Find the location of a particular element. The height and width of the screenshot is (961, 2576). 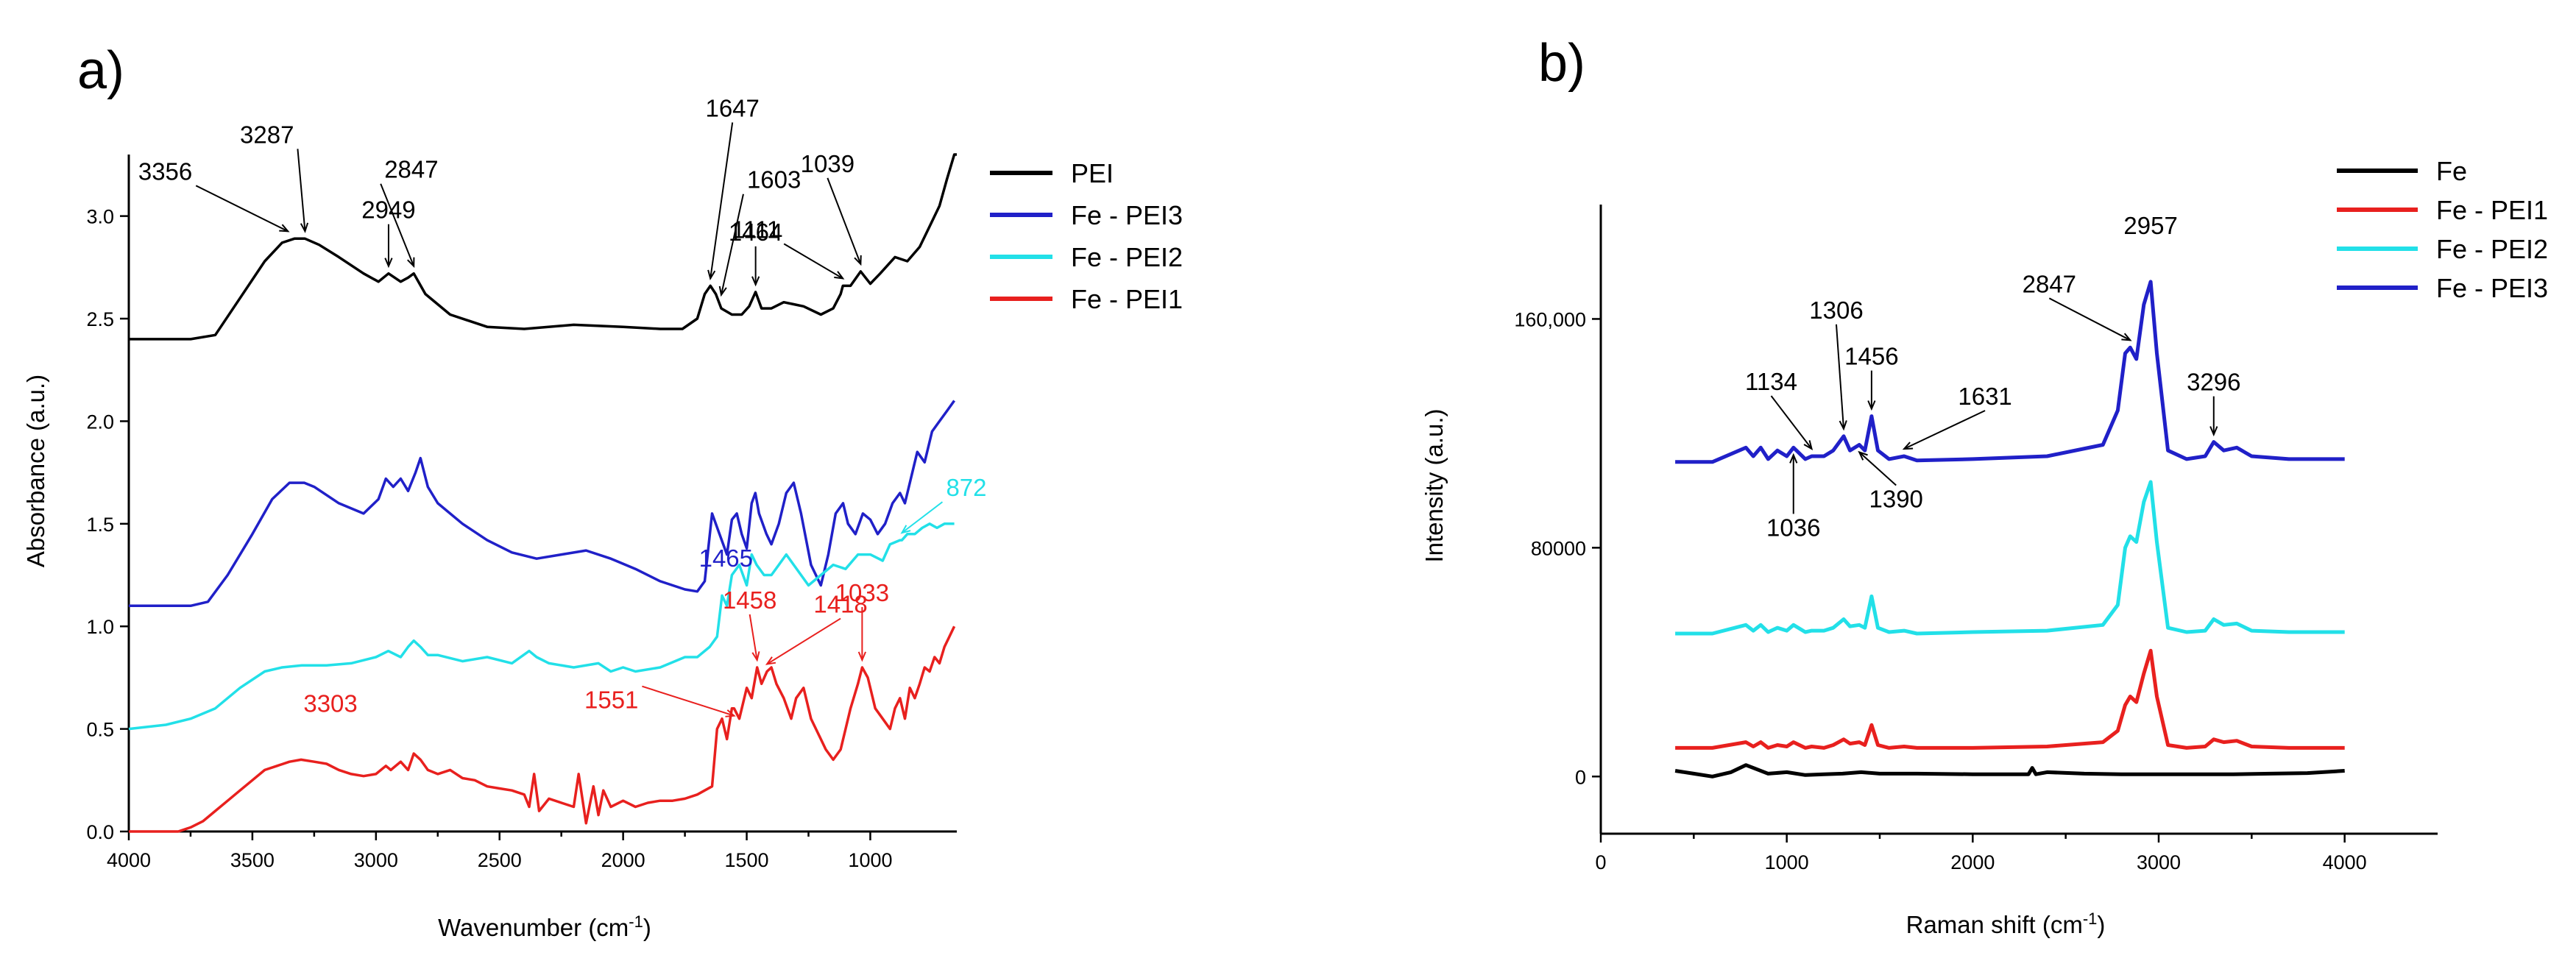

legend-label: Fe - PEI2 is located at coordinates (1127, 257).